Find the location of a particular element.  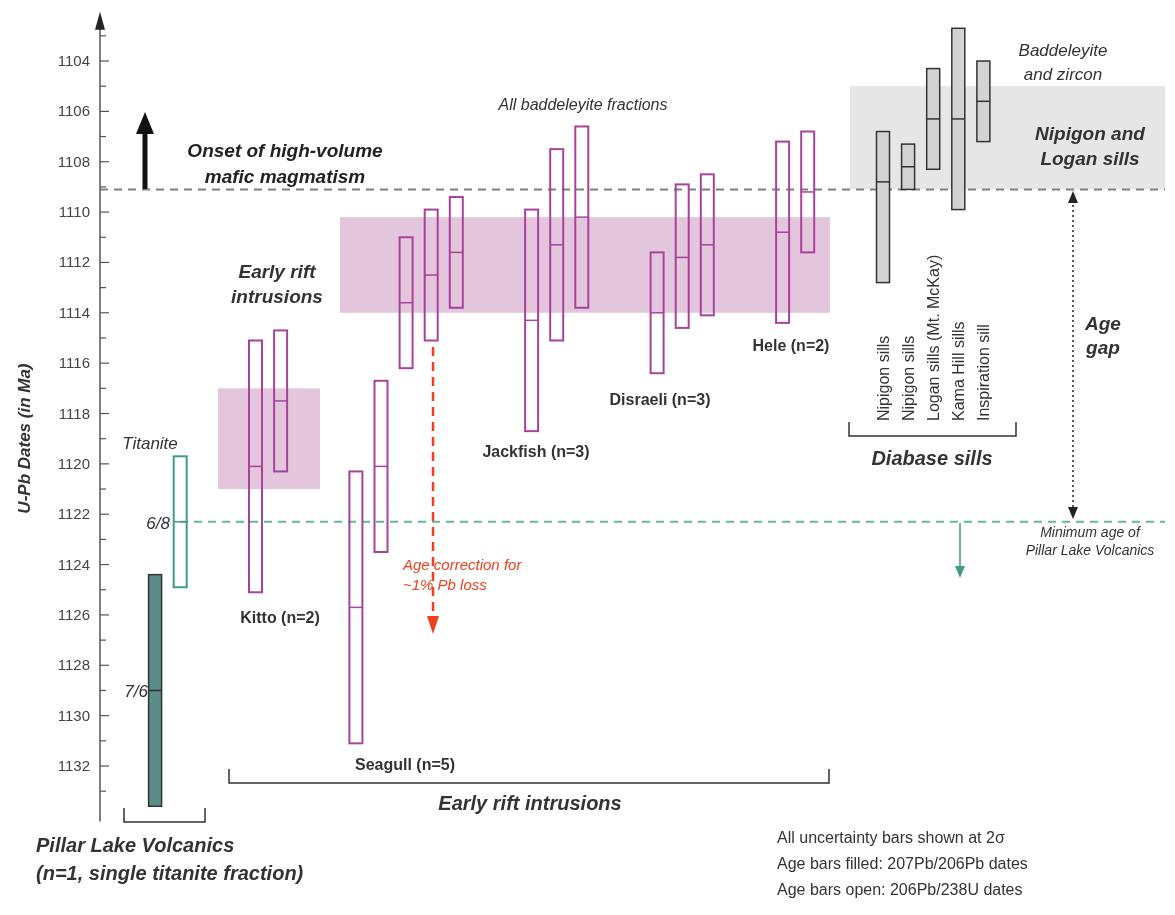

annotation: Baddeleyite and zircon is located at coordinates (1063, 62).